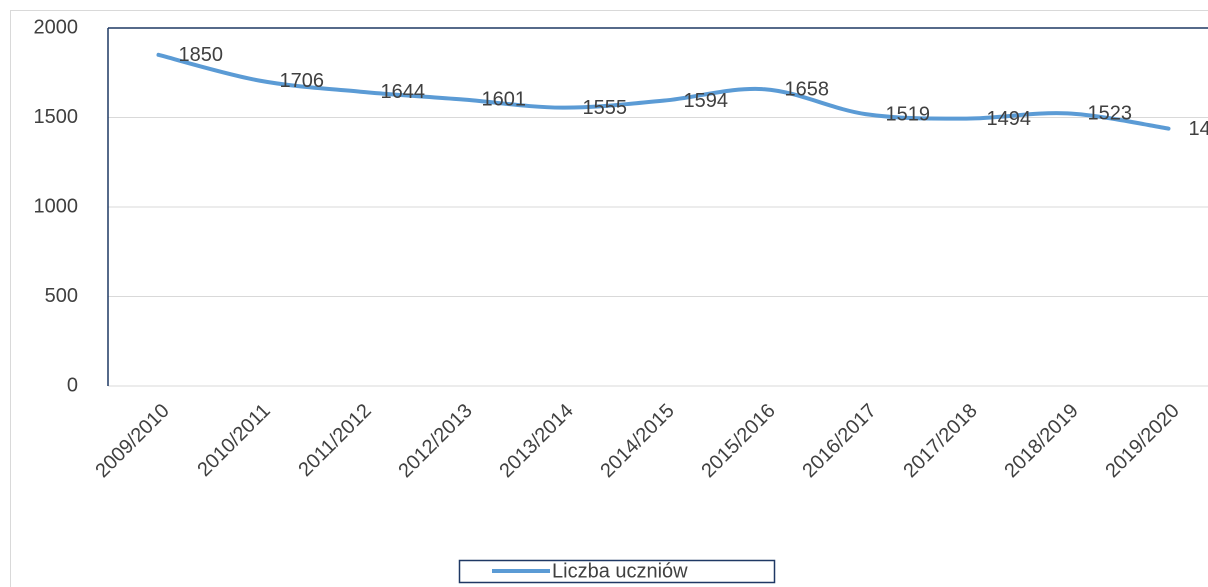  Describe the element at coordinates (302, 81) in the screenshot. I see `data-label: 1706` at that location.